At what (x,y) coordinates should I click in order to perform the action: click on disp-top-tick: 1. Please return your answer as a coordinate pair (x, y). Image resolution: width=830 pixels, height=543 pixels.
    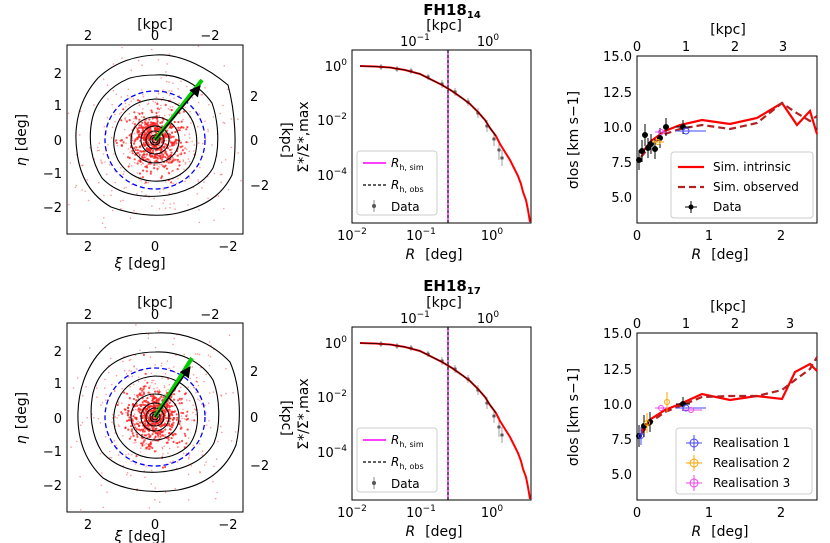
    Looking at the image, I should click on (686, 47).